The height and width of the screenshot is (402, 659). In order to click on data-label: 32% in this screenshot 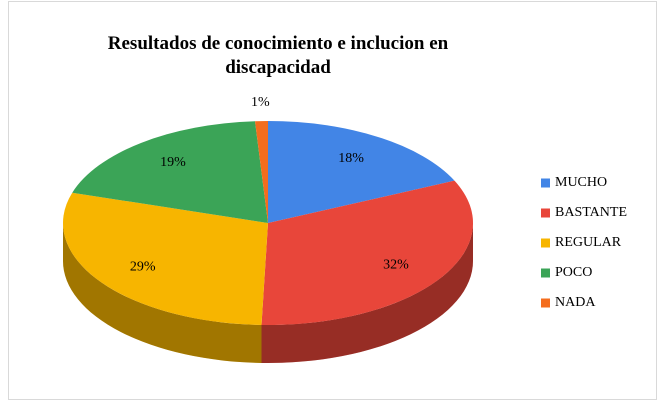, I will do `click(396, 265)`.